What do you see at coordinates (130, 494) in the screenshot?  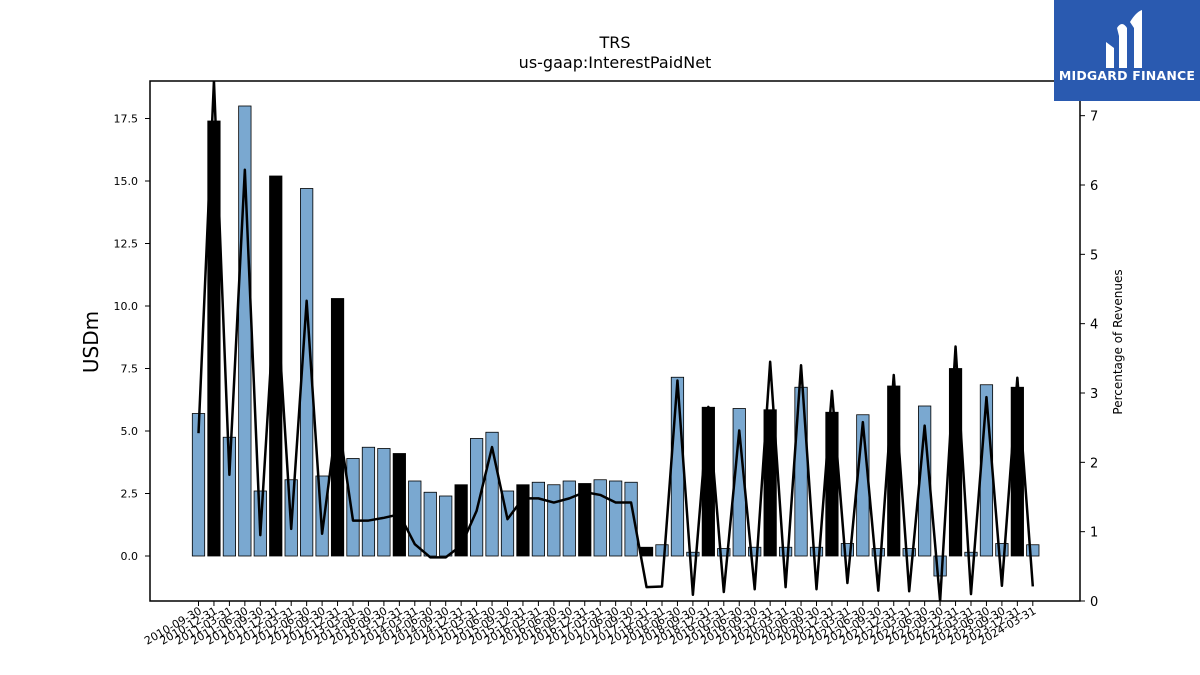 I see `y-tick-label: 2.5` at bounding box center [130, 494].